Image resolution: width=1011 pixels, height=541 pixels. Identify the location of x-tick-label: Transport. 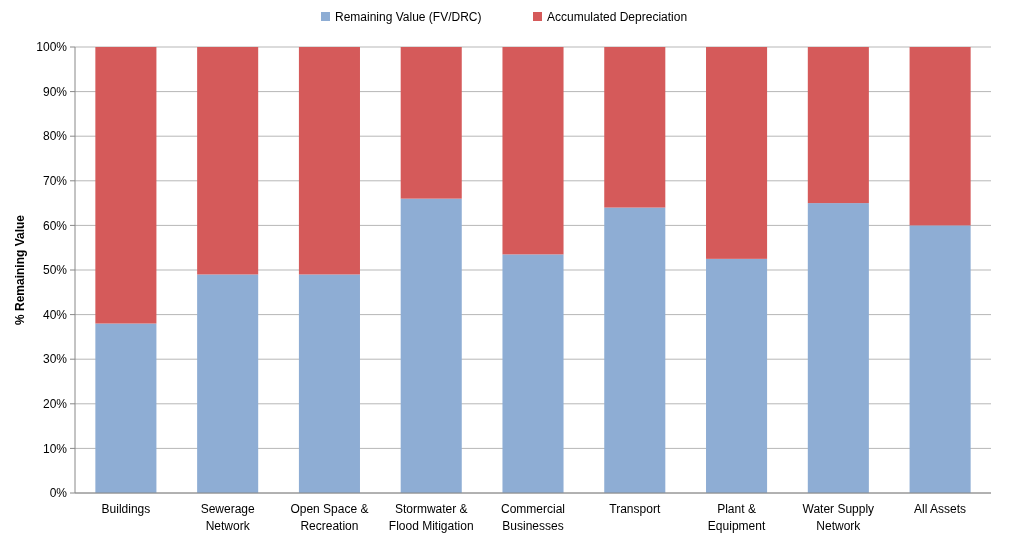
(635, 509).